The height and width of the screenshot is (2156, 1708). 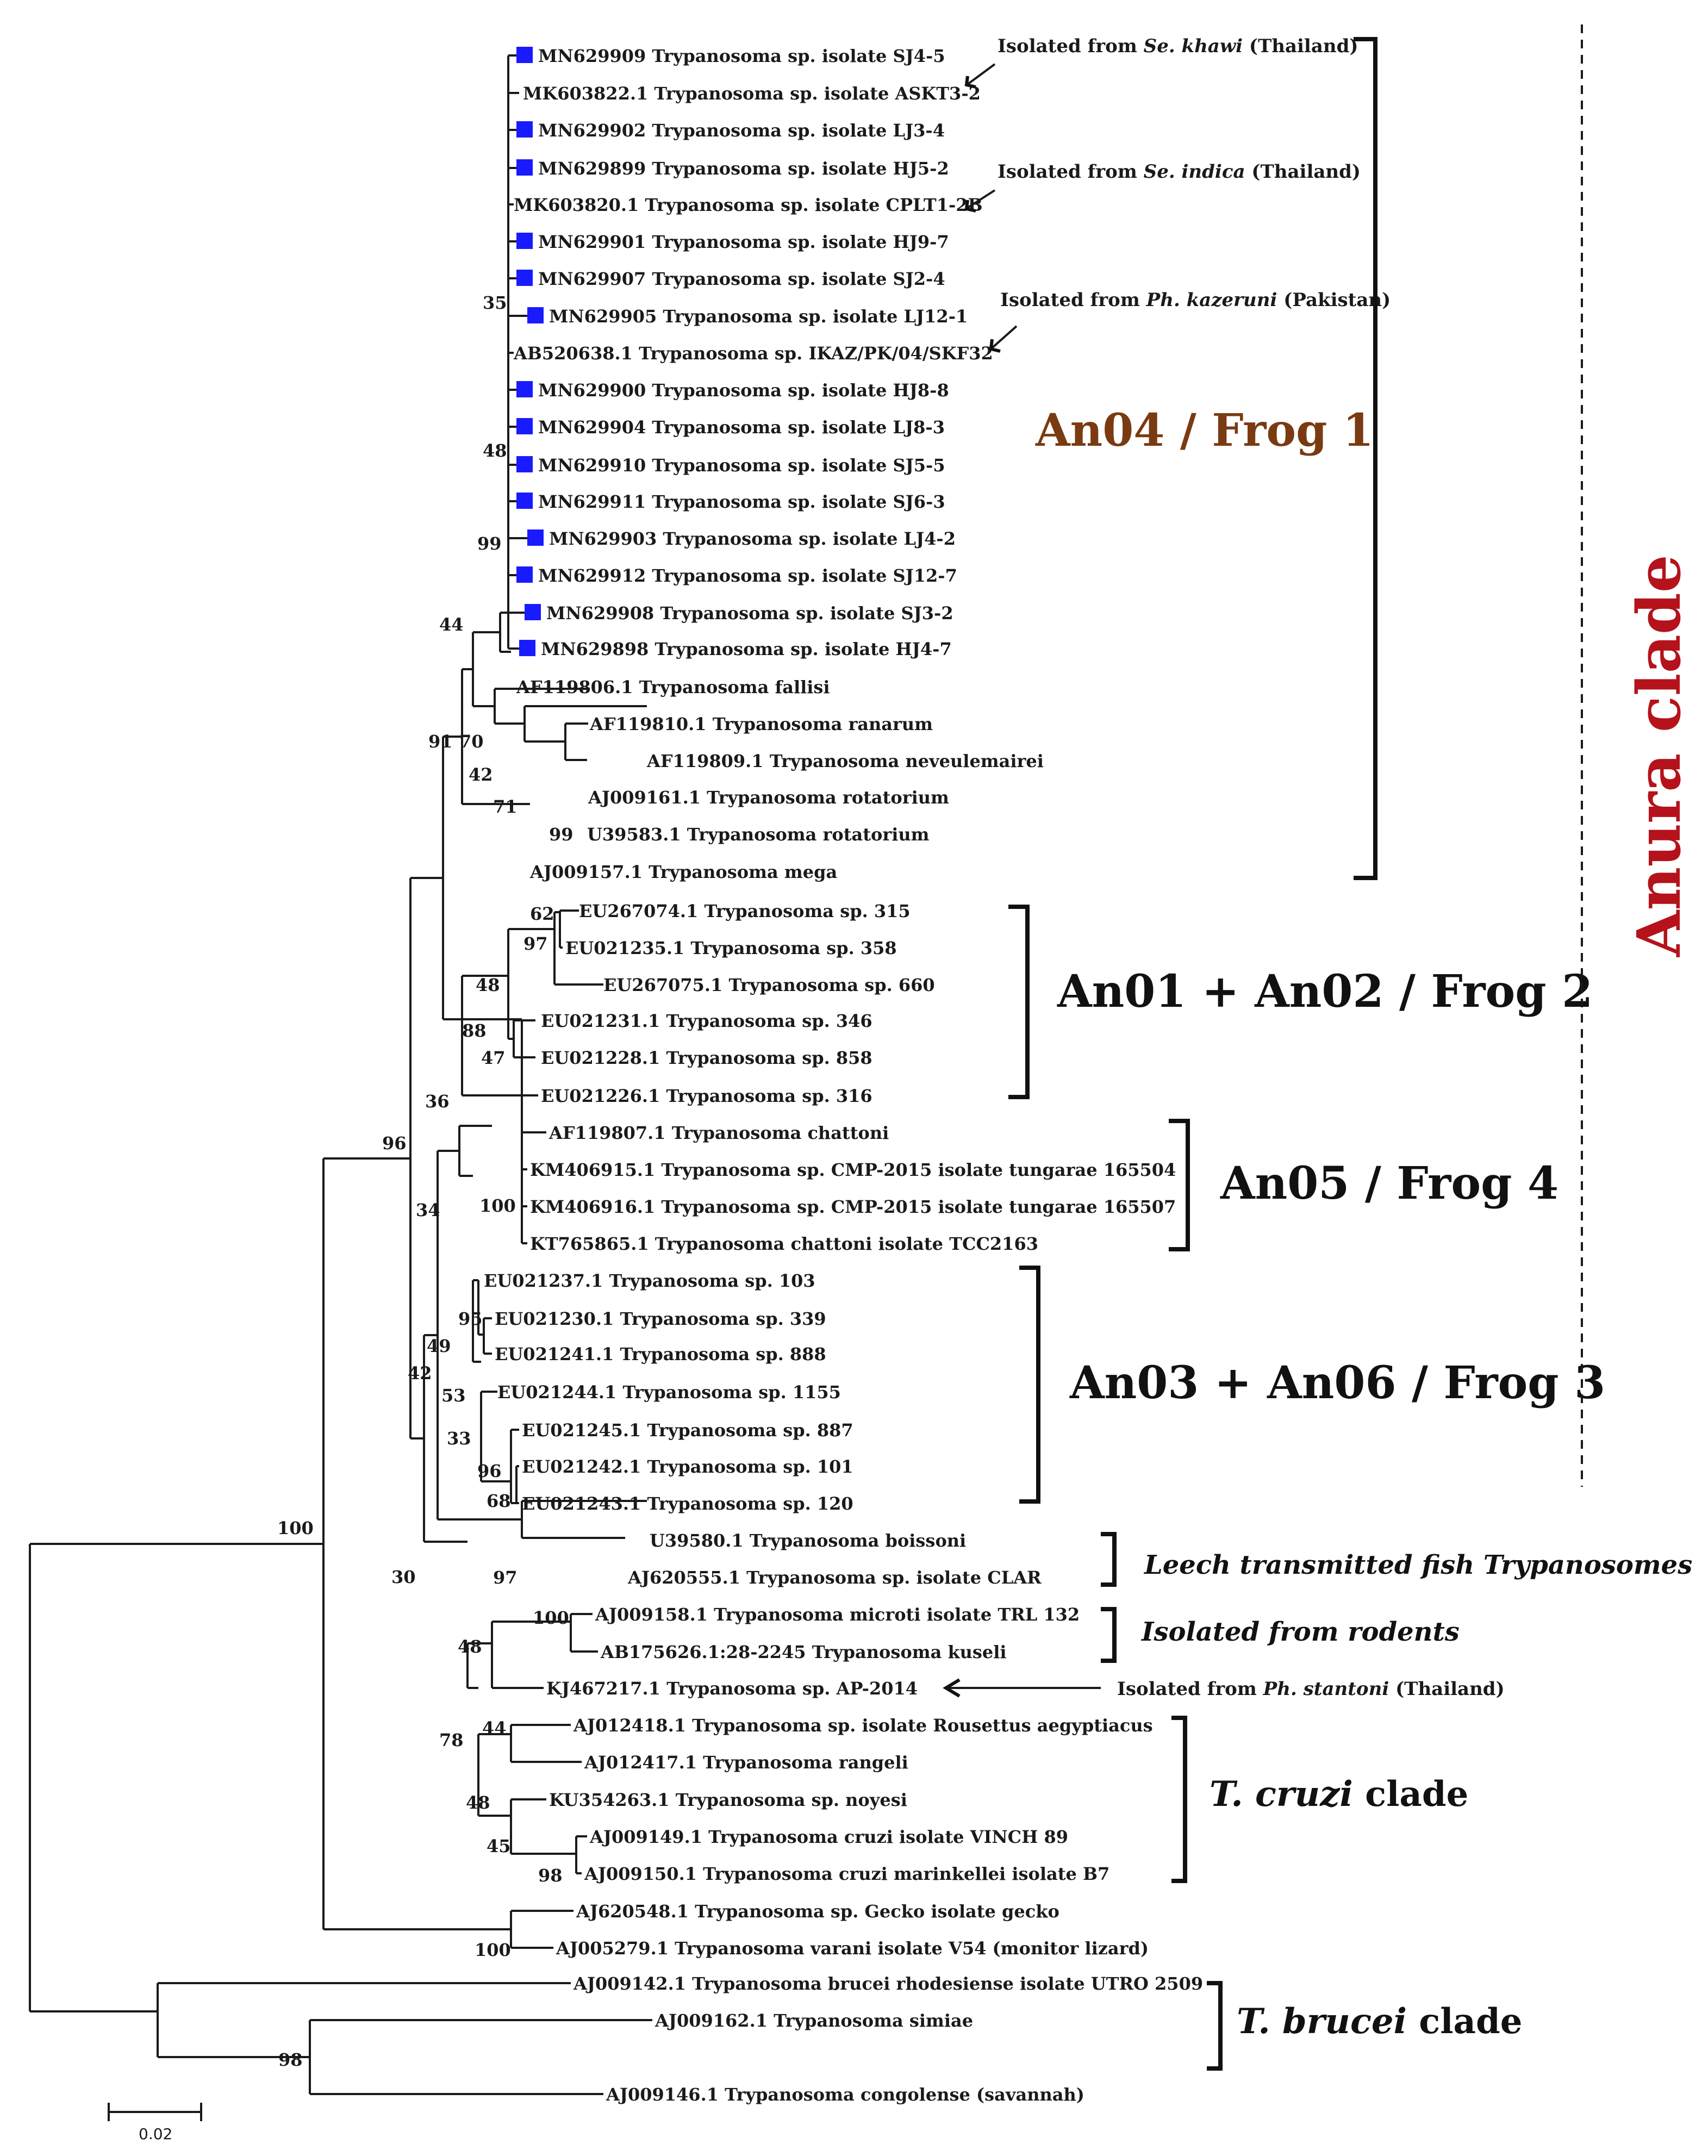 I want to click on bracket-frog2, so click(x=1019, y=1002).